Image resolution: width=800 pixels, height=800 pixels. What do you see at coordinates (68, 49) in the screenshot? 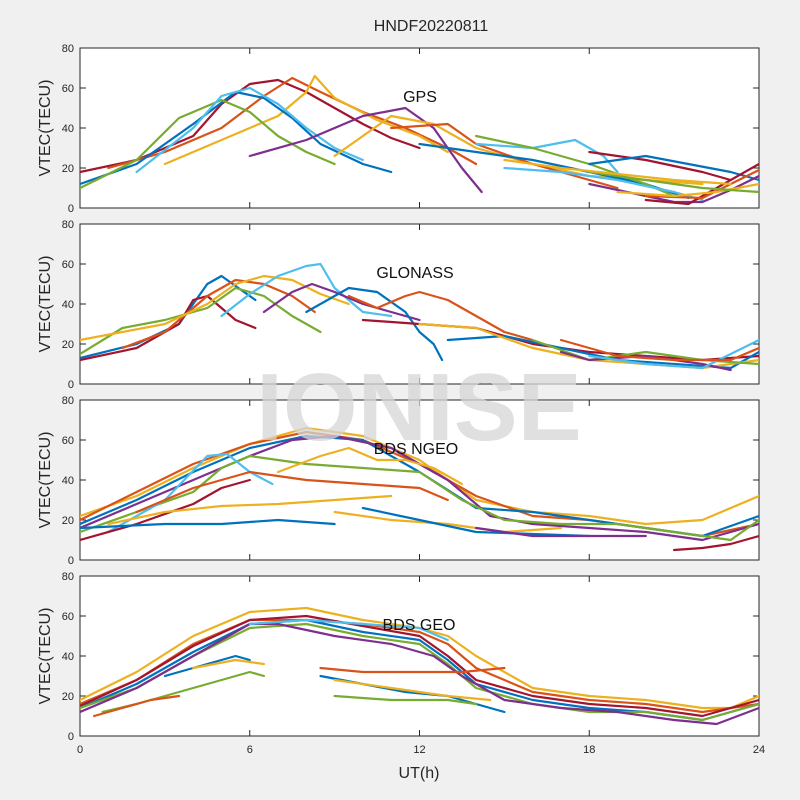
I see `panel-0-ytick-label-4: 80` at bounding box center [68, 49].